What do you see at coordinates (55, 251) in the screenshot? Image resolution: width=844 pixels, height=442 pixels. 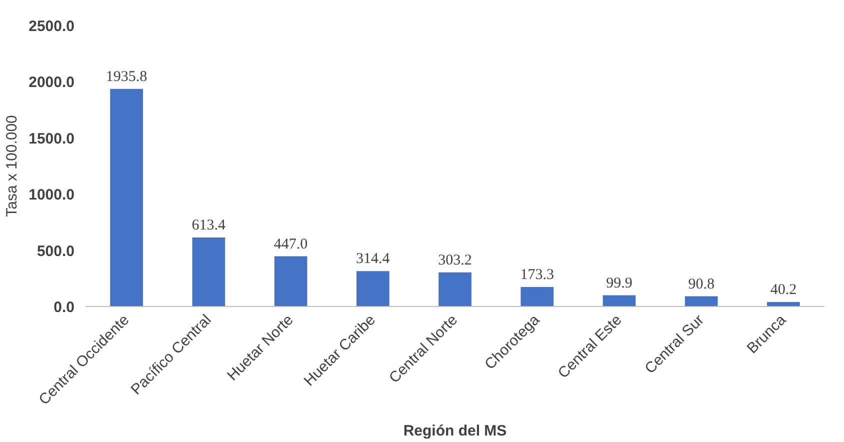 I see `y-tick-label: 500.0` at bounding box center [55, 251].